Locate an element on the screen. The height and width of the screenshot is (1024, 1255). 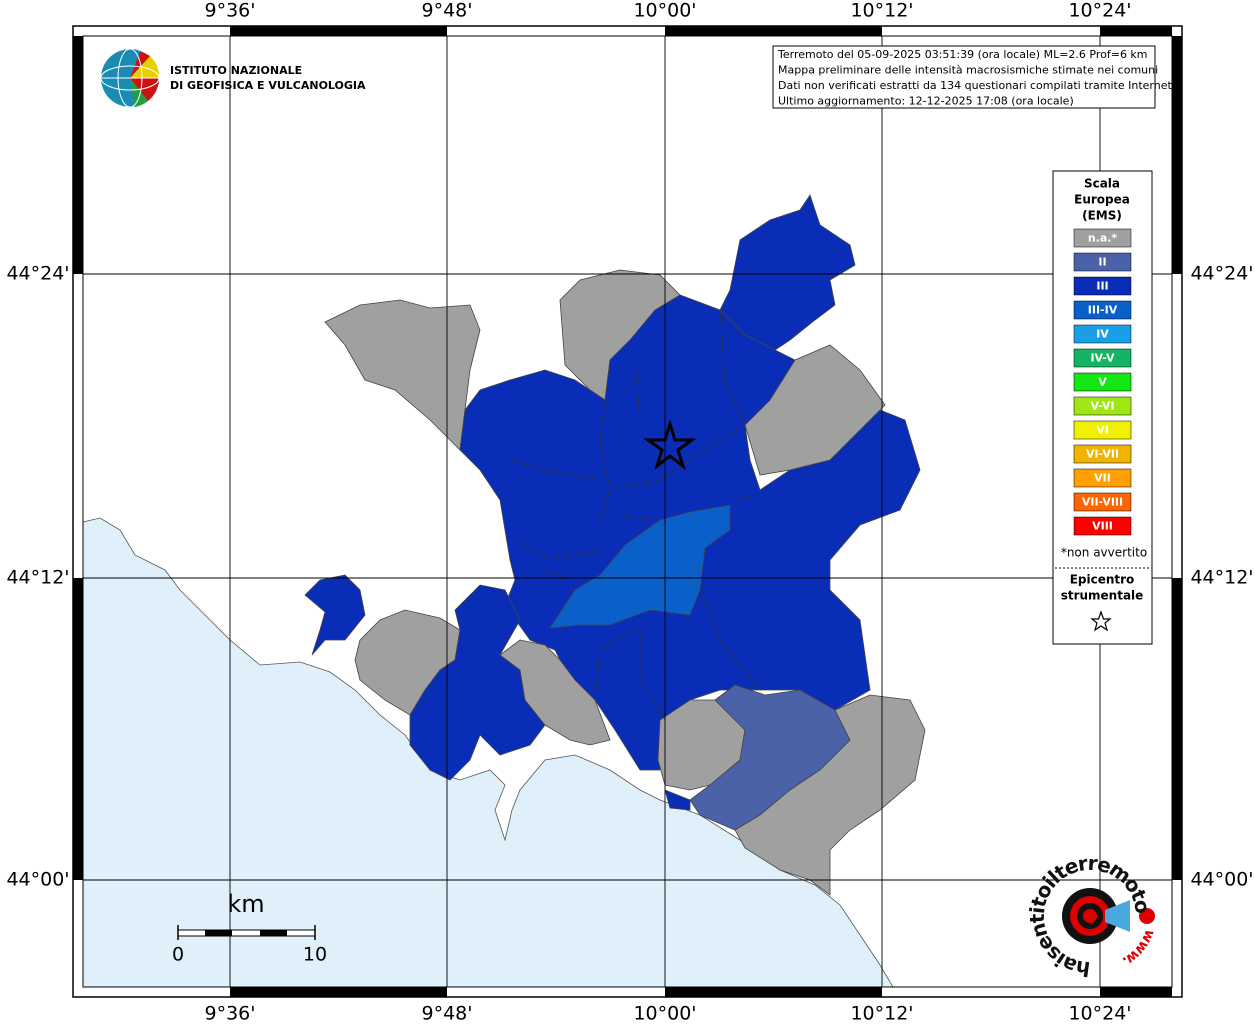
legend-label: V is located at coordinates (1102, 382).